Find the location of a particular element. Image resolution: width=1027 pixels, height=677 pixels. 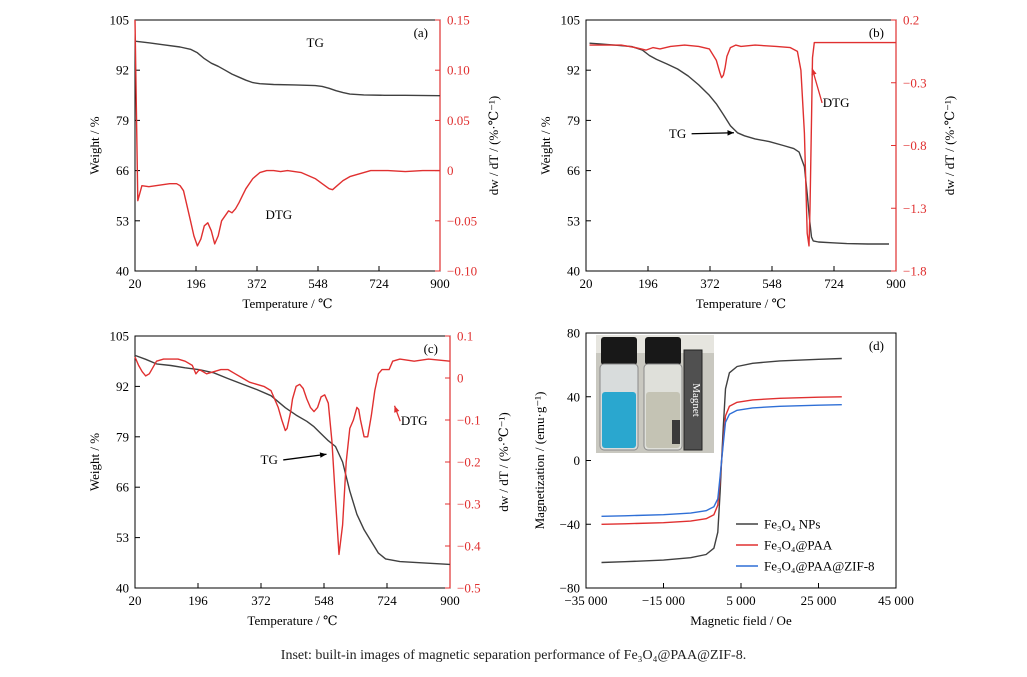

y-right-tick-label: −1.8 is located at coordinates (915, 271).